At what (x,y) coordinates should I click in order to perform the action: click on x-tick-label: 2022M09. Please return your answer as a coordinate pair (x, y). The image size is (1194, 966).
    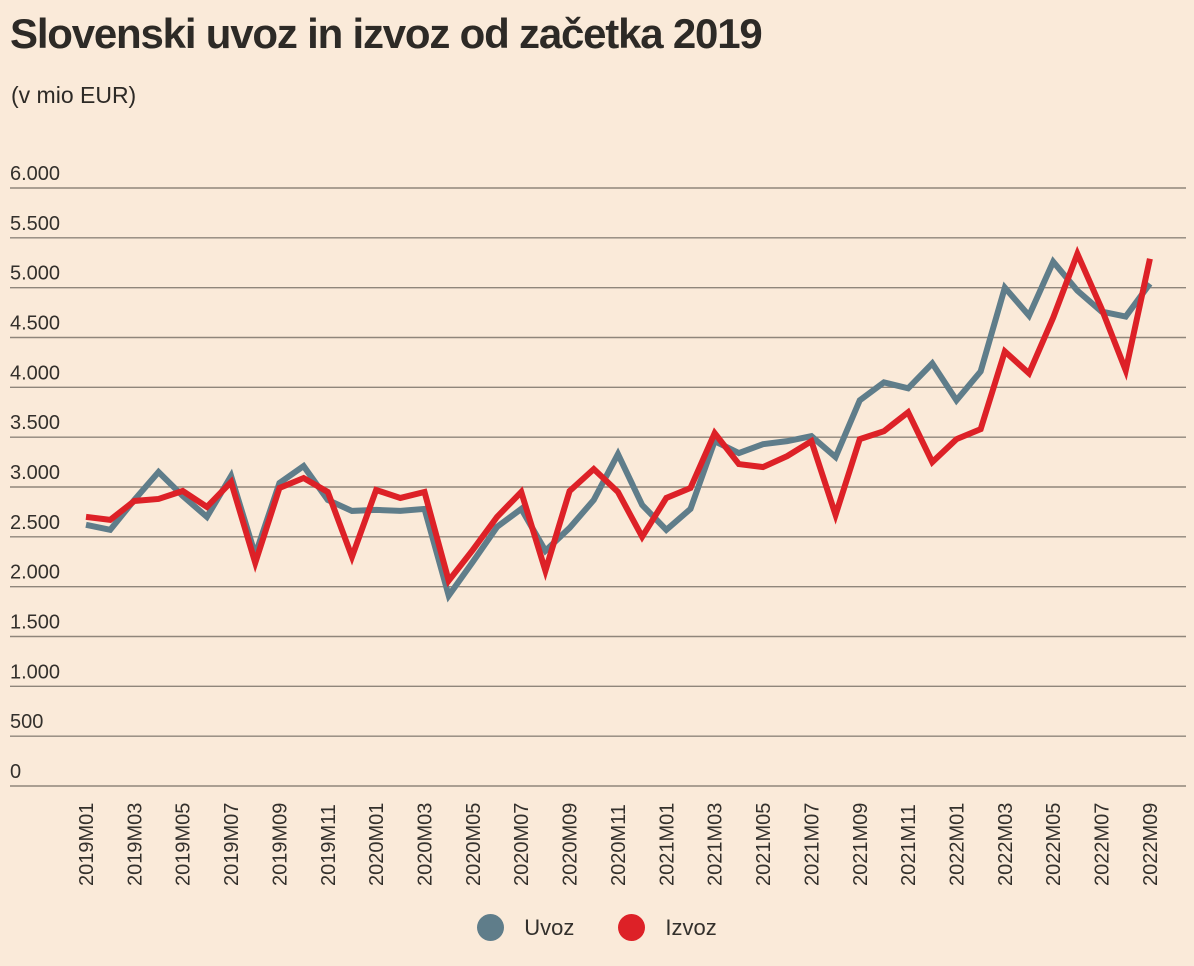
    Looking at the image, I should click on (1151, 844).